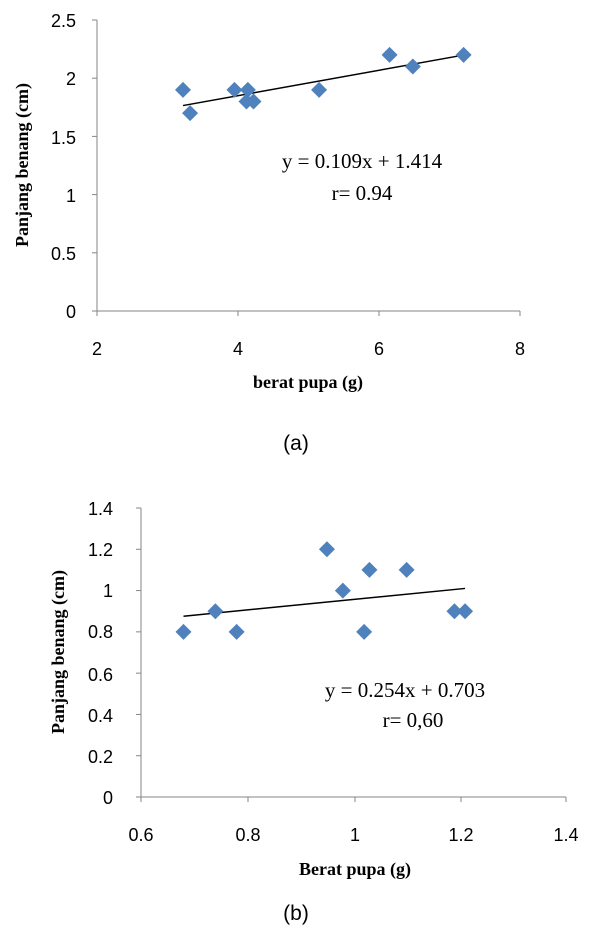  I want to click on y-tick-label: 2.5, so click(63, 21).